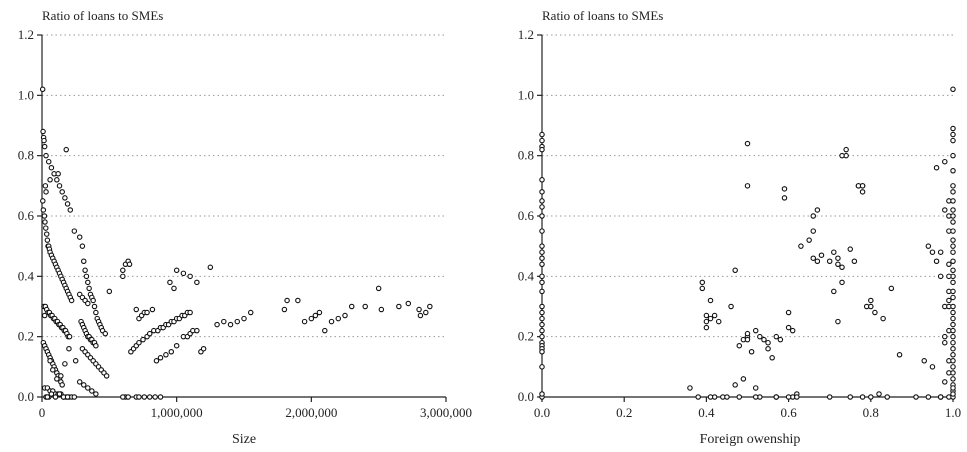 The width and height of the screenshot is (967, 452). What do you see at coordinates (26, 396) in the screenshot?
I see `y-tick-label: 0.0` at bounding box center [26, 396].